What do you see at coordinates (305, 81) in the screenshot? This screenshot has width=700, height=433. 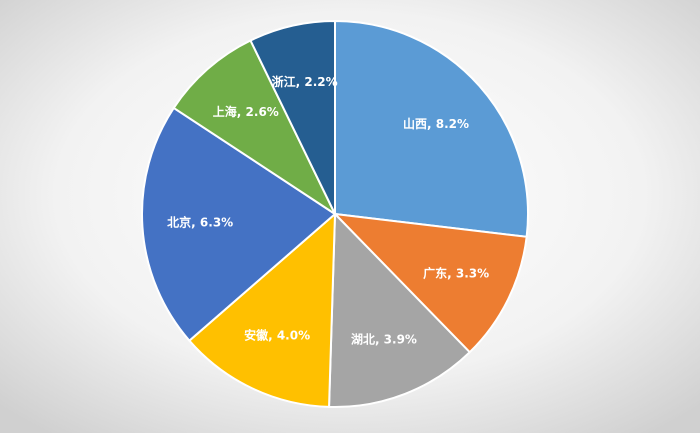 I see `data-label: 浙江, 2.2%` at bounding box center [305, 81].